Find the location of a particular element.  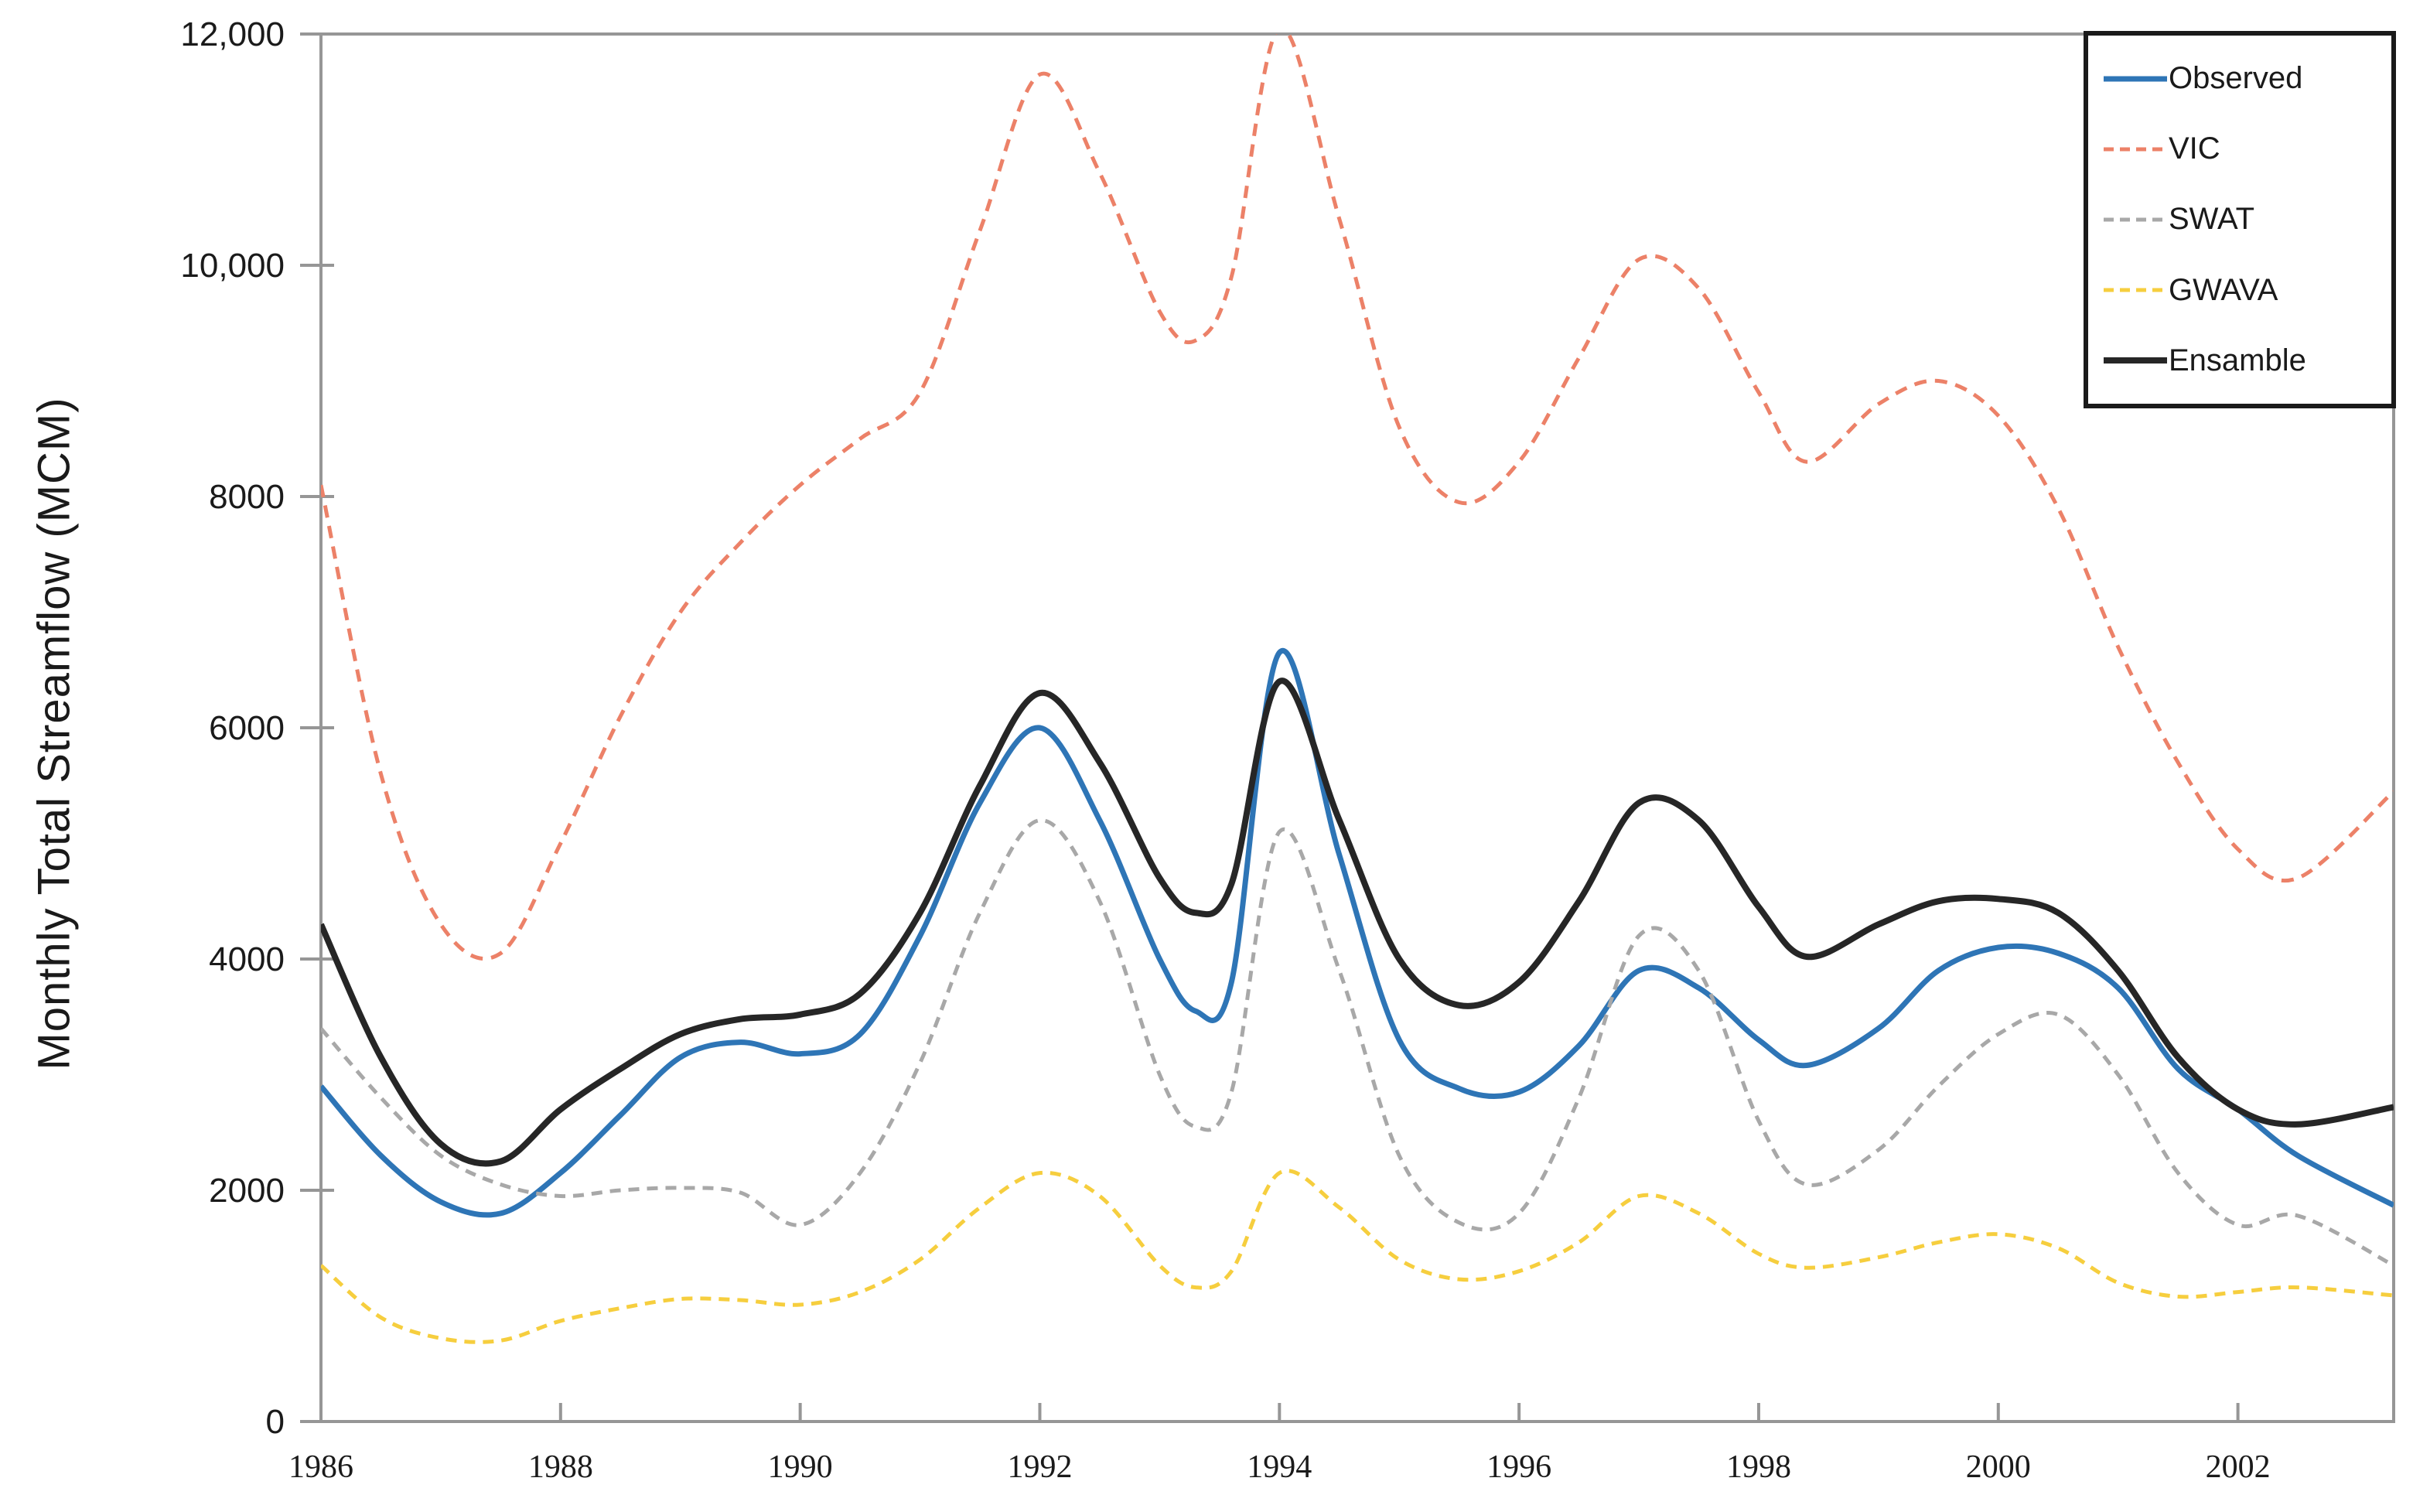

x-tick-label: 1988 is located at coordinates (560, 1467).